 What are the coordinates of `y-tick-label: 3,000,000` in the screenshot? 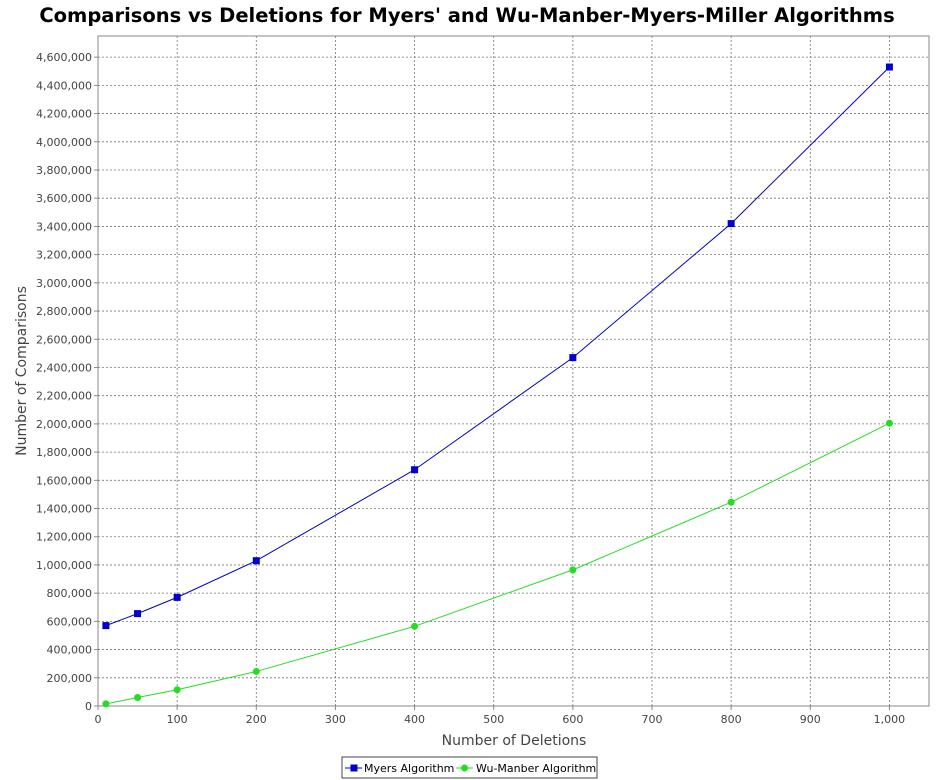 It's located at (64, 283).